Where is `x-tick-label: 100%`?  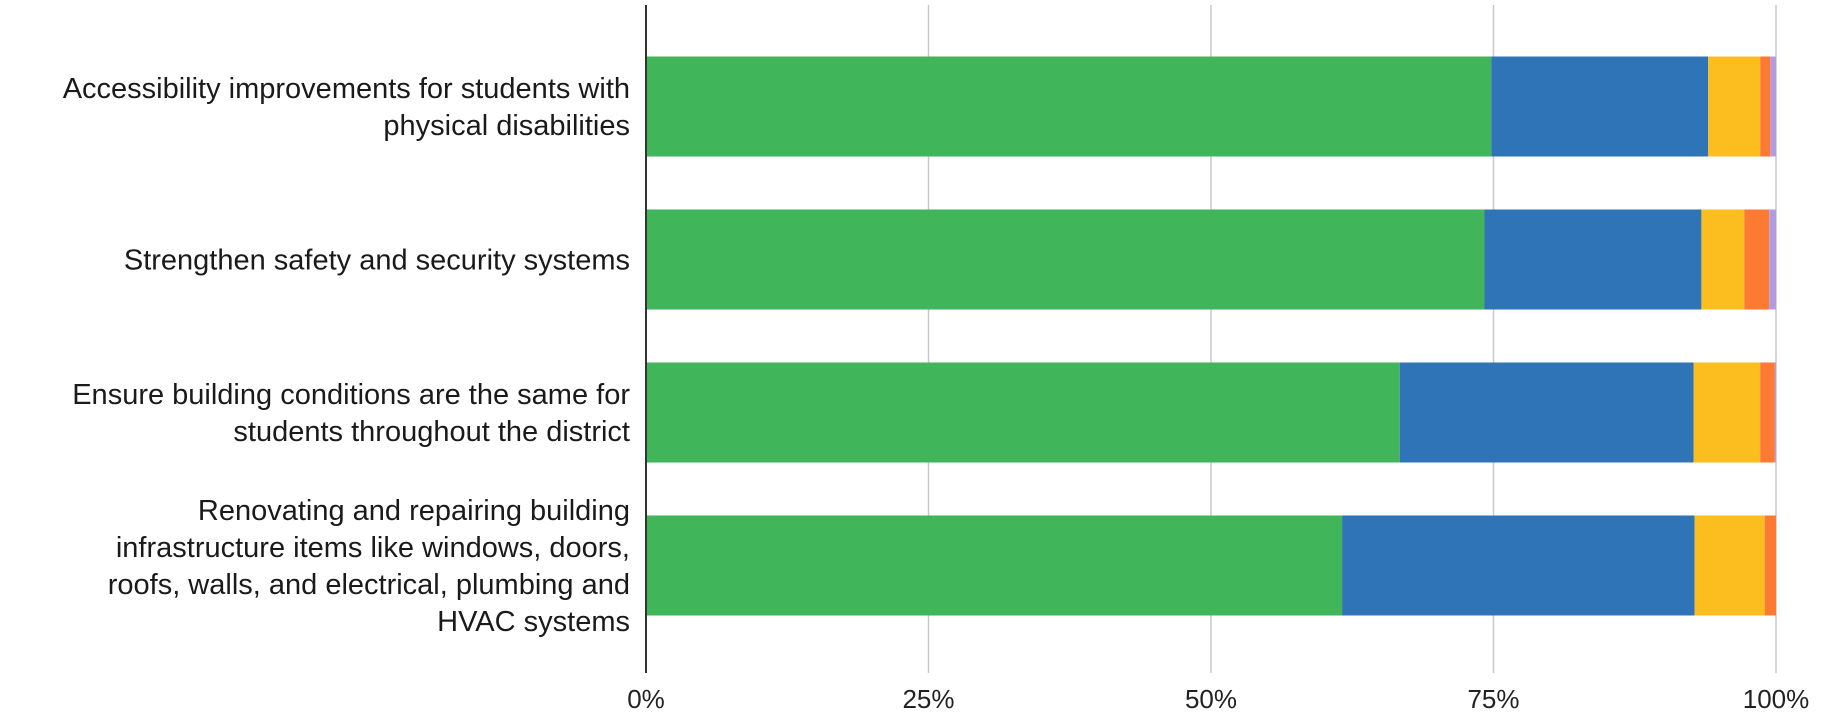
x-tick-label: 100% is located at coordinates (1776, 698).